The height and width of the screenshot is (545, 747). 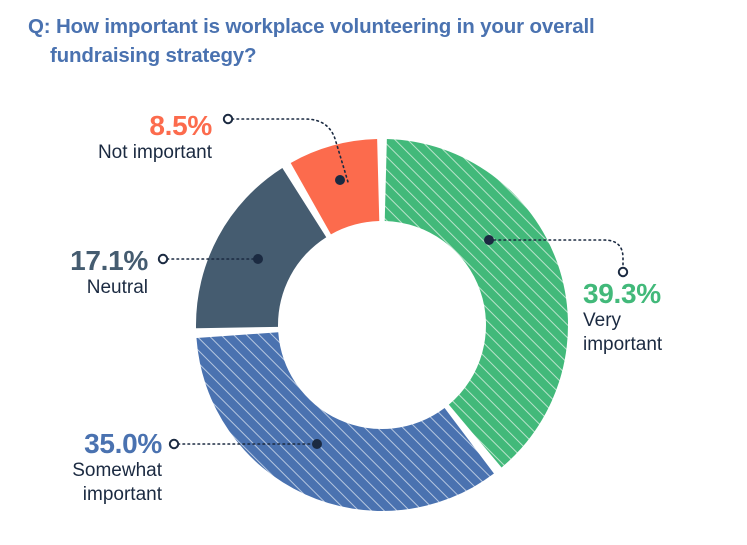 I want to click on donut-slice-not-important, so click(x=335, y=187).